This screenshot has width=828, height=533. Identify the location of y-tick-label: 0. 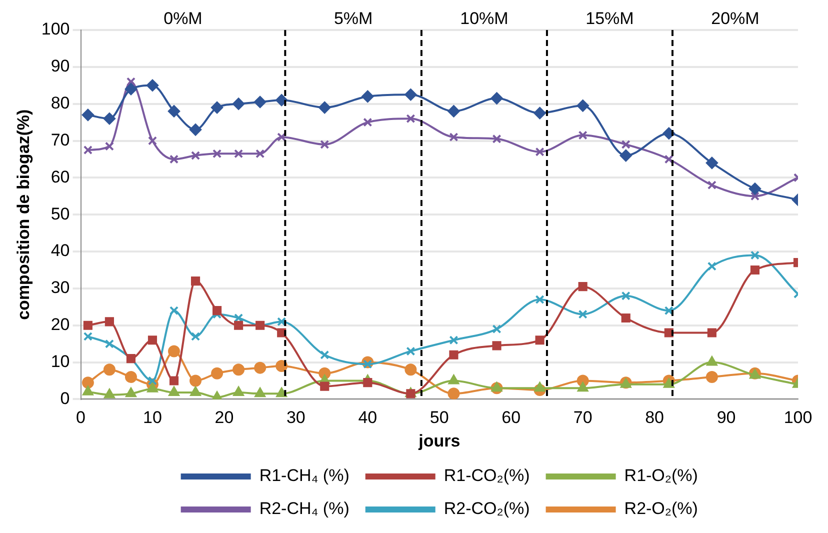
(65, 398).